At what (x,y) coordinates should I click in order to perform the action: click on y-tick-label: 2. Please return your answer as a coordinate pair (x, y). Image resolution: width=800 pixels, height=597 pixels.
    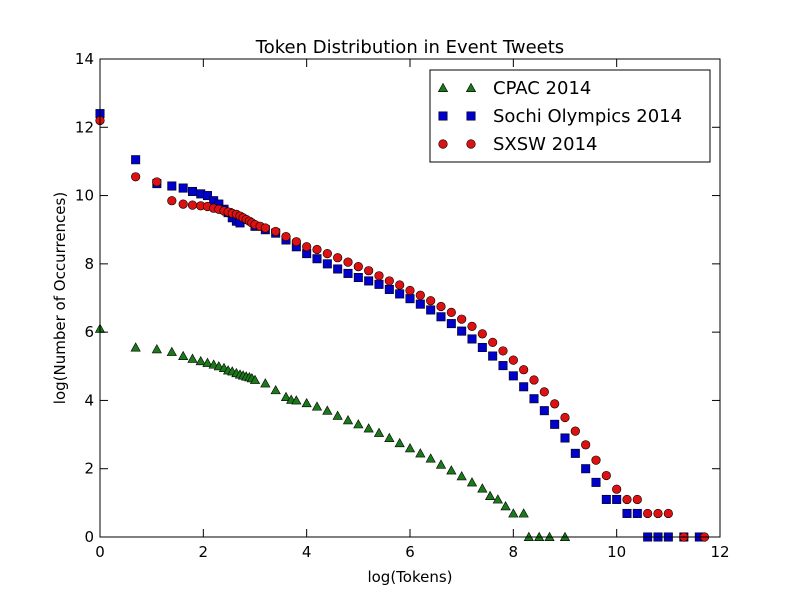
    Looking at the image, I should click on (89, 469).